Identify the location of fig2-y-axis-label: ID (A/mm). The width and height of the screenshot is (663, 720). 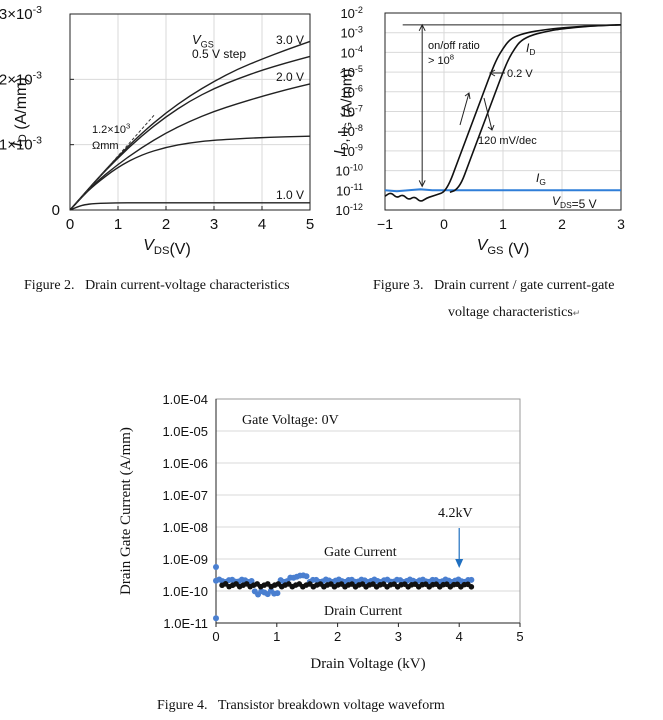
(19, 111).